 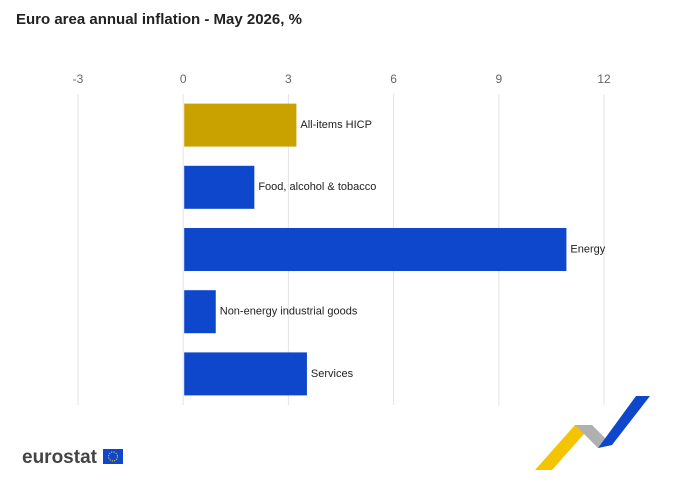 What do you see at coordinates (289, 312) in the screenshot?
I see `category-label: Non-energy industrial goods` at bounding box center [289, 312].